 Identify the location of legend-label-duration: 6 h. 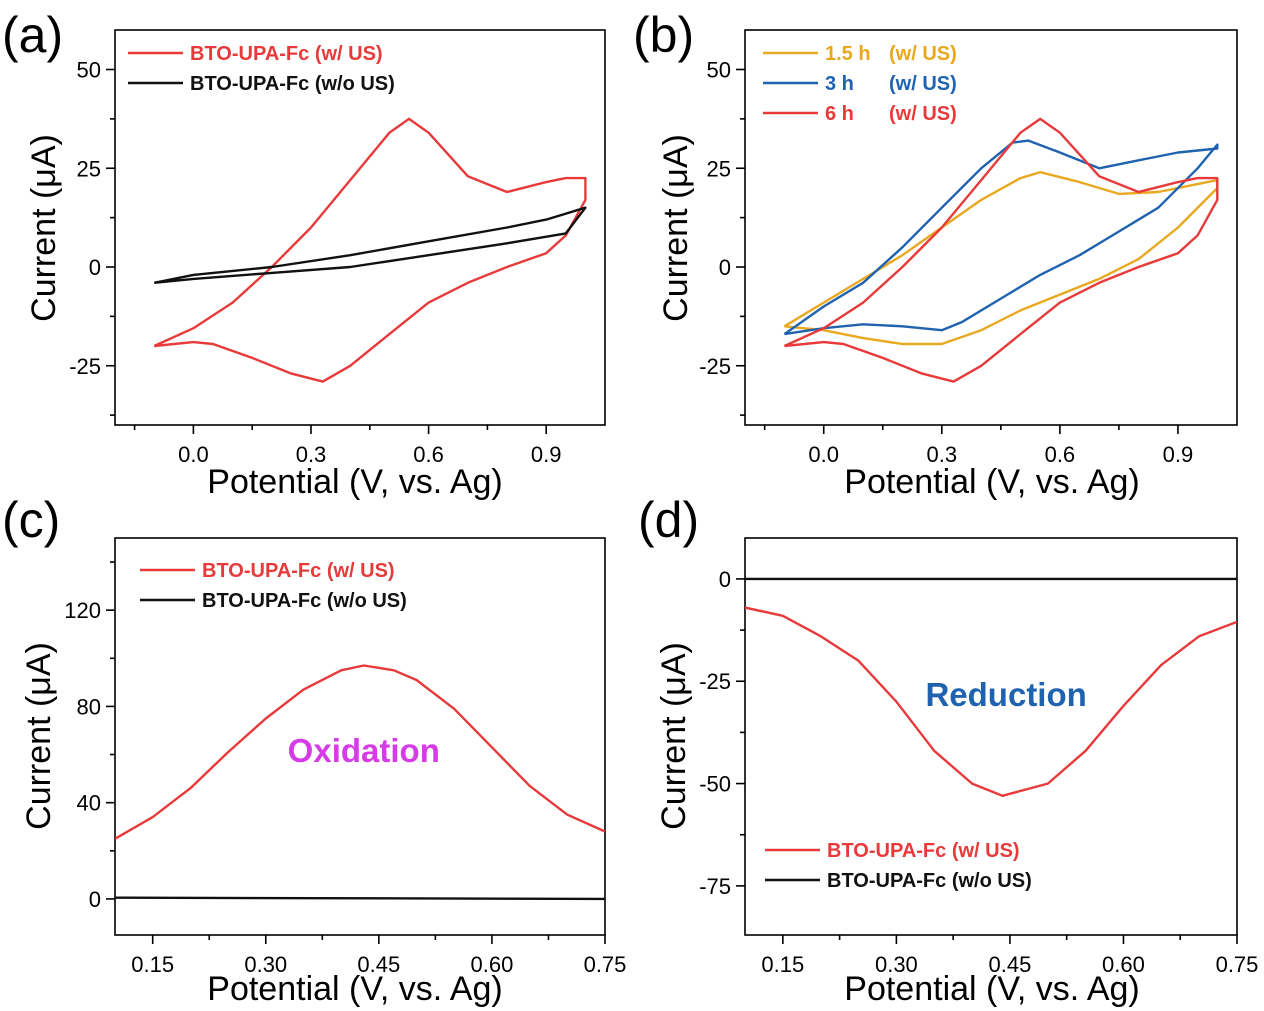
(839, 114).